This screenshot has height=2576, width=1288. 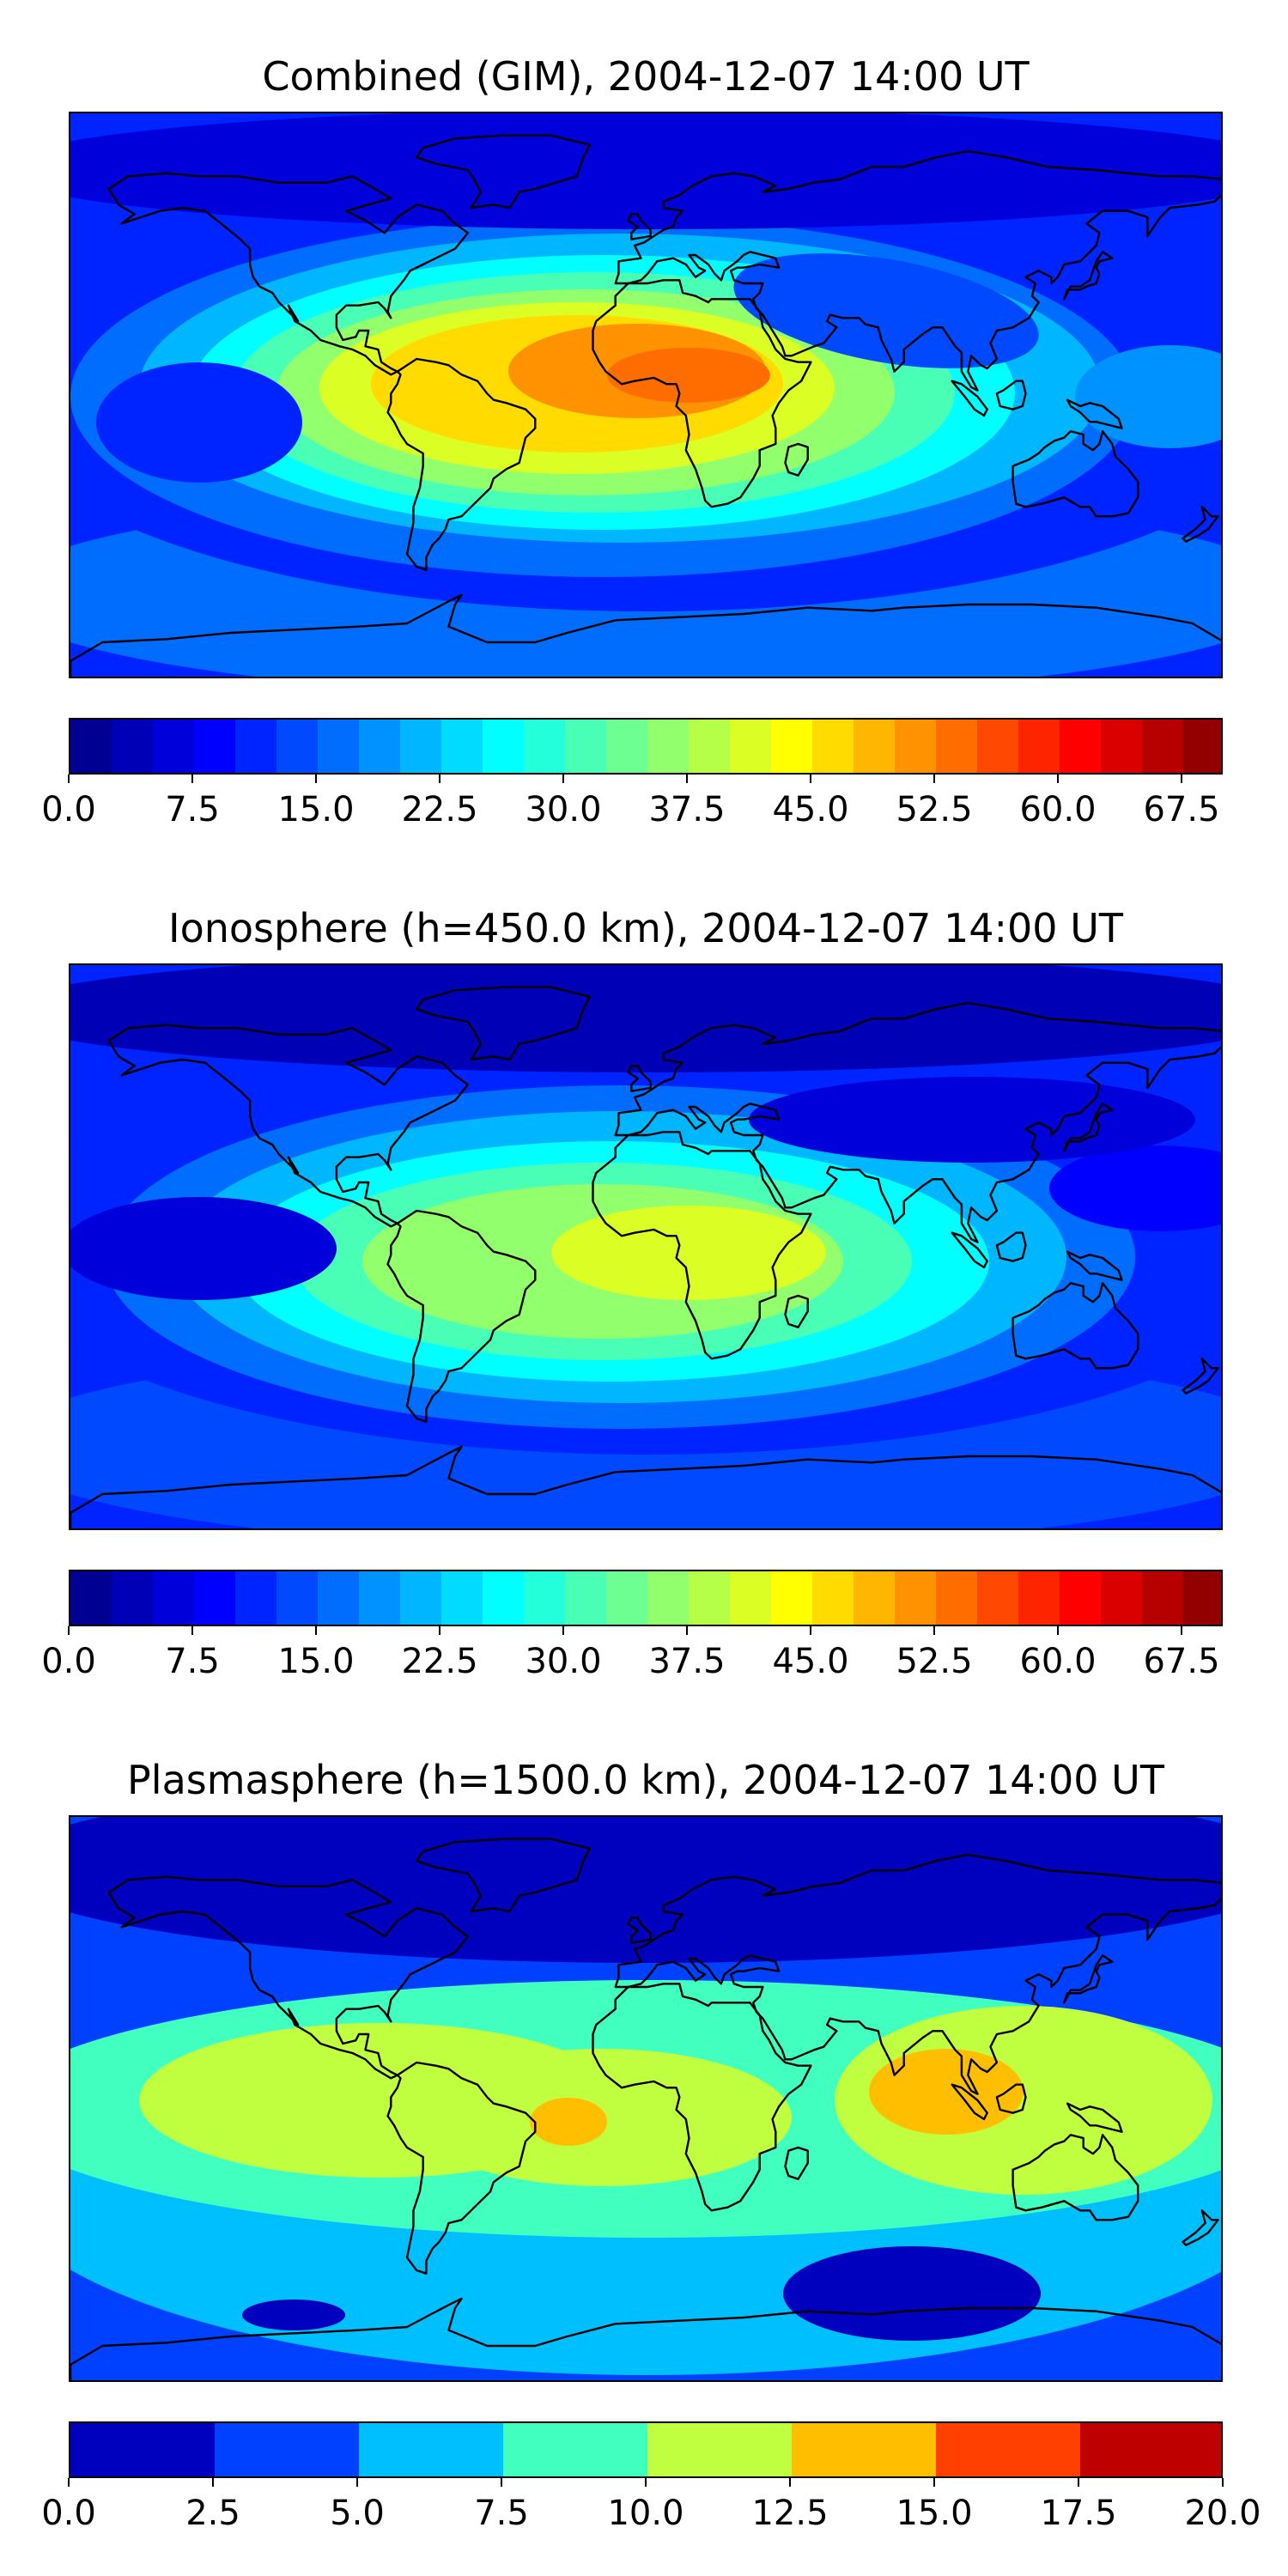 I want to click on colorbar-ticks-plasmasphere: 0.0 2.5 5.0 7.5 10.0 12.5 15.0 17.5 20.0, so click(x=651, y=2506).